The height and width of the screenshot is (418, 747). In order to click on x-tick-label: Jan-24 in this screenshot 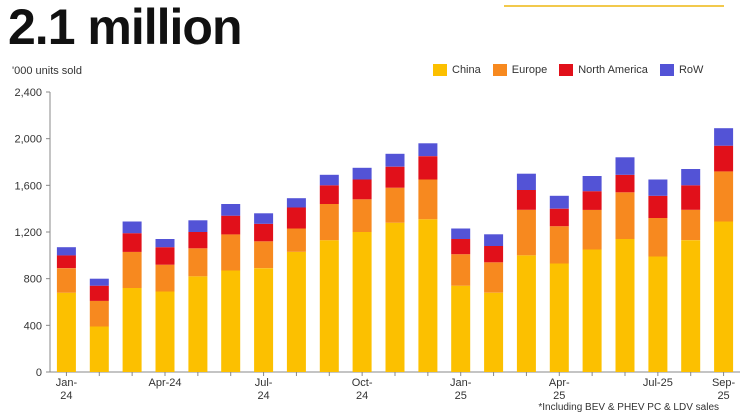, I will do `click(67, 389)`.